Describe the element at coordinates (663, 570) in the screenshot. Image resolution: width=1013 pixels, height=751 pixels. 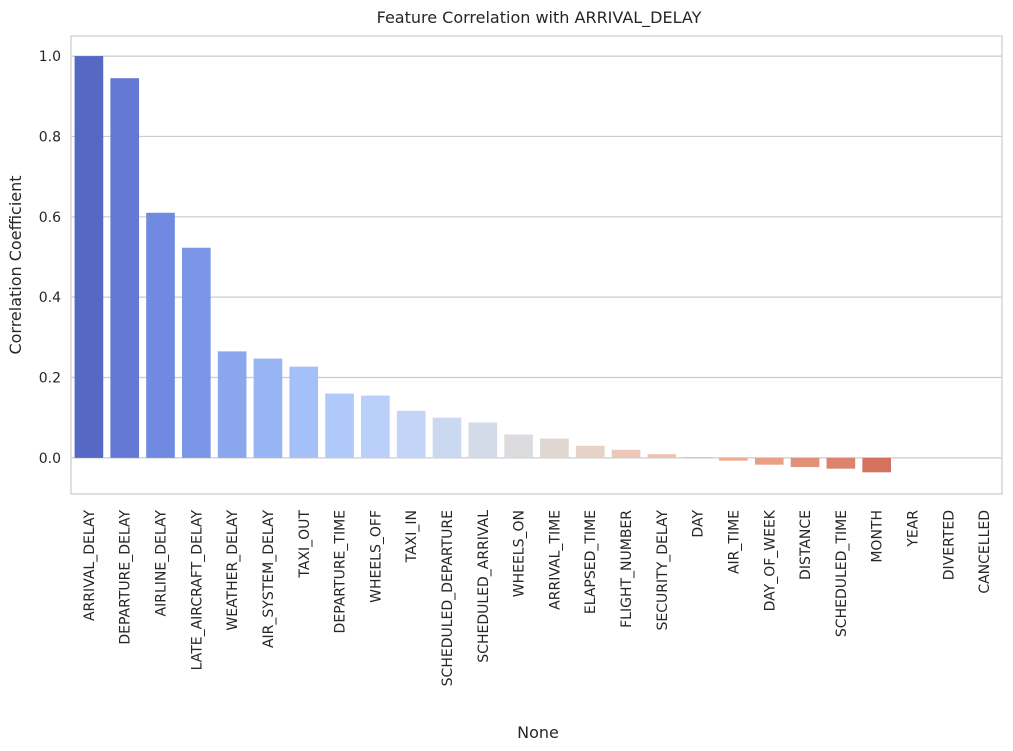
I see `x-tick-label: SECURITY_DELAY` at that location.